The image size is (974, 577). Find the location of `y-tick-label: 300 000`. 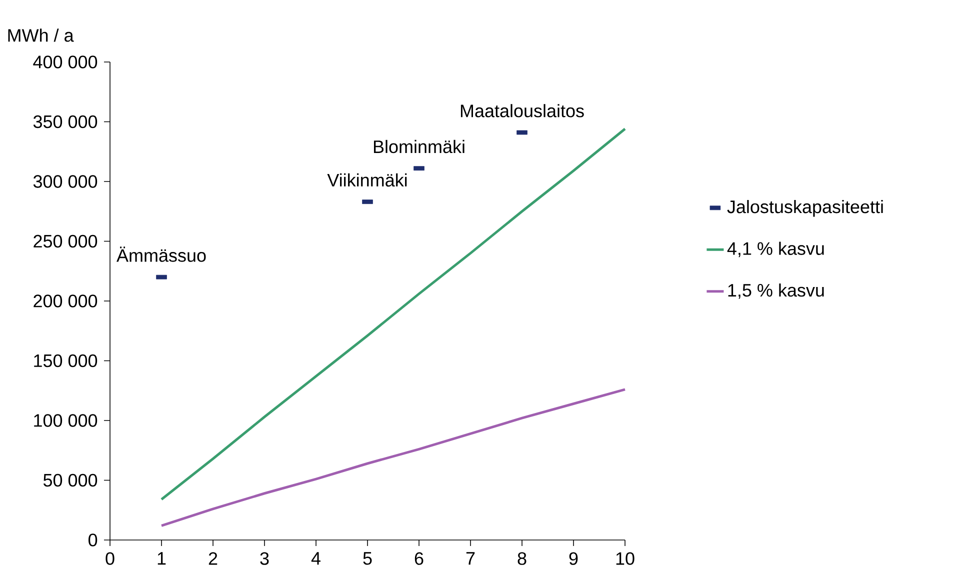

y-tick-label: 300 000 is located at coordinates (65, 181).